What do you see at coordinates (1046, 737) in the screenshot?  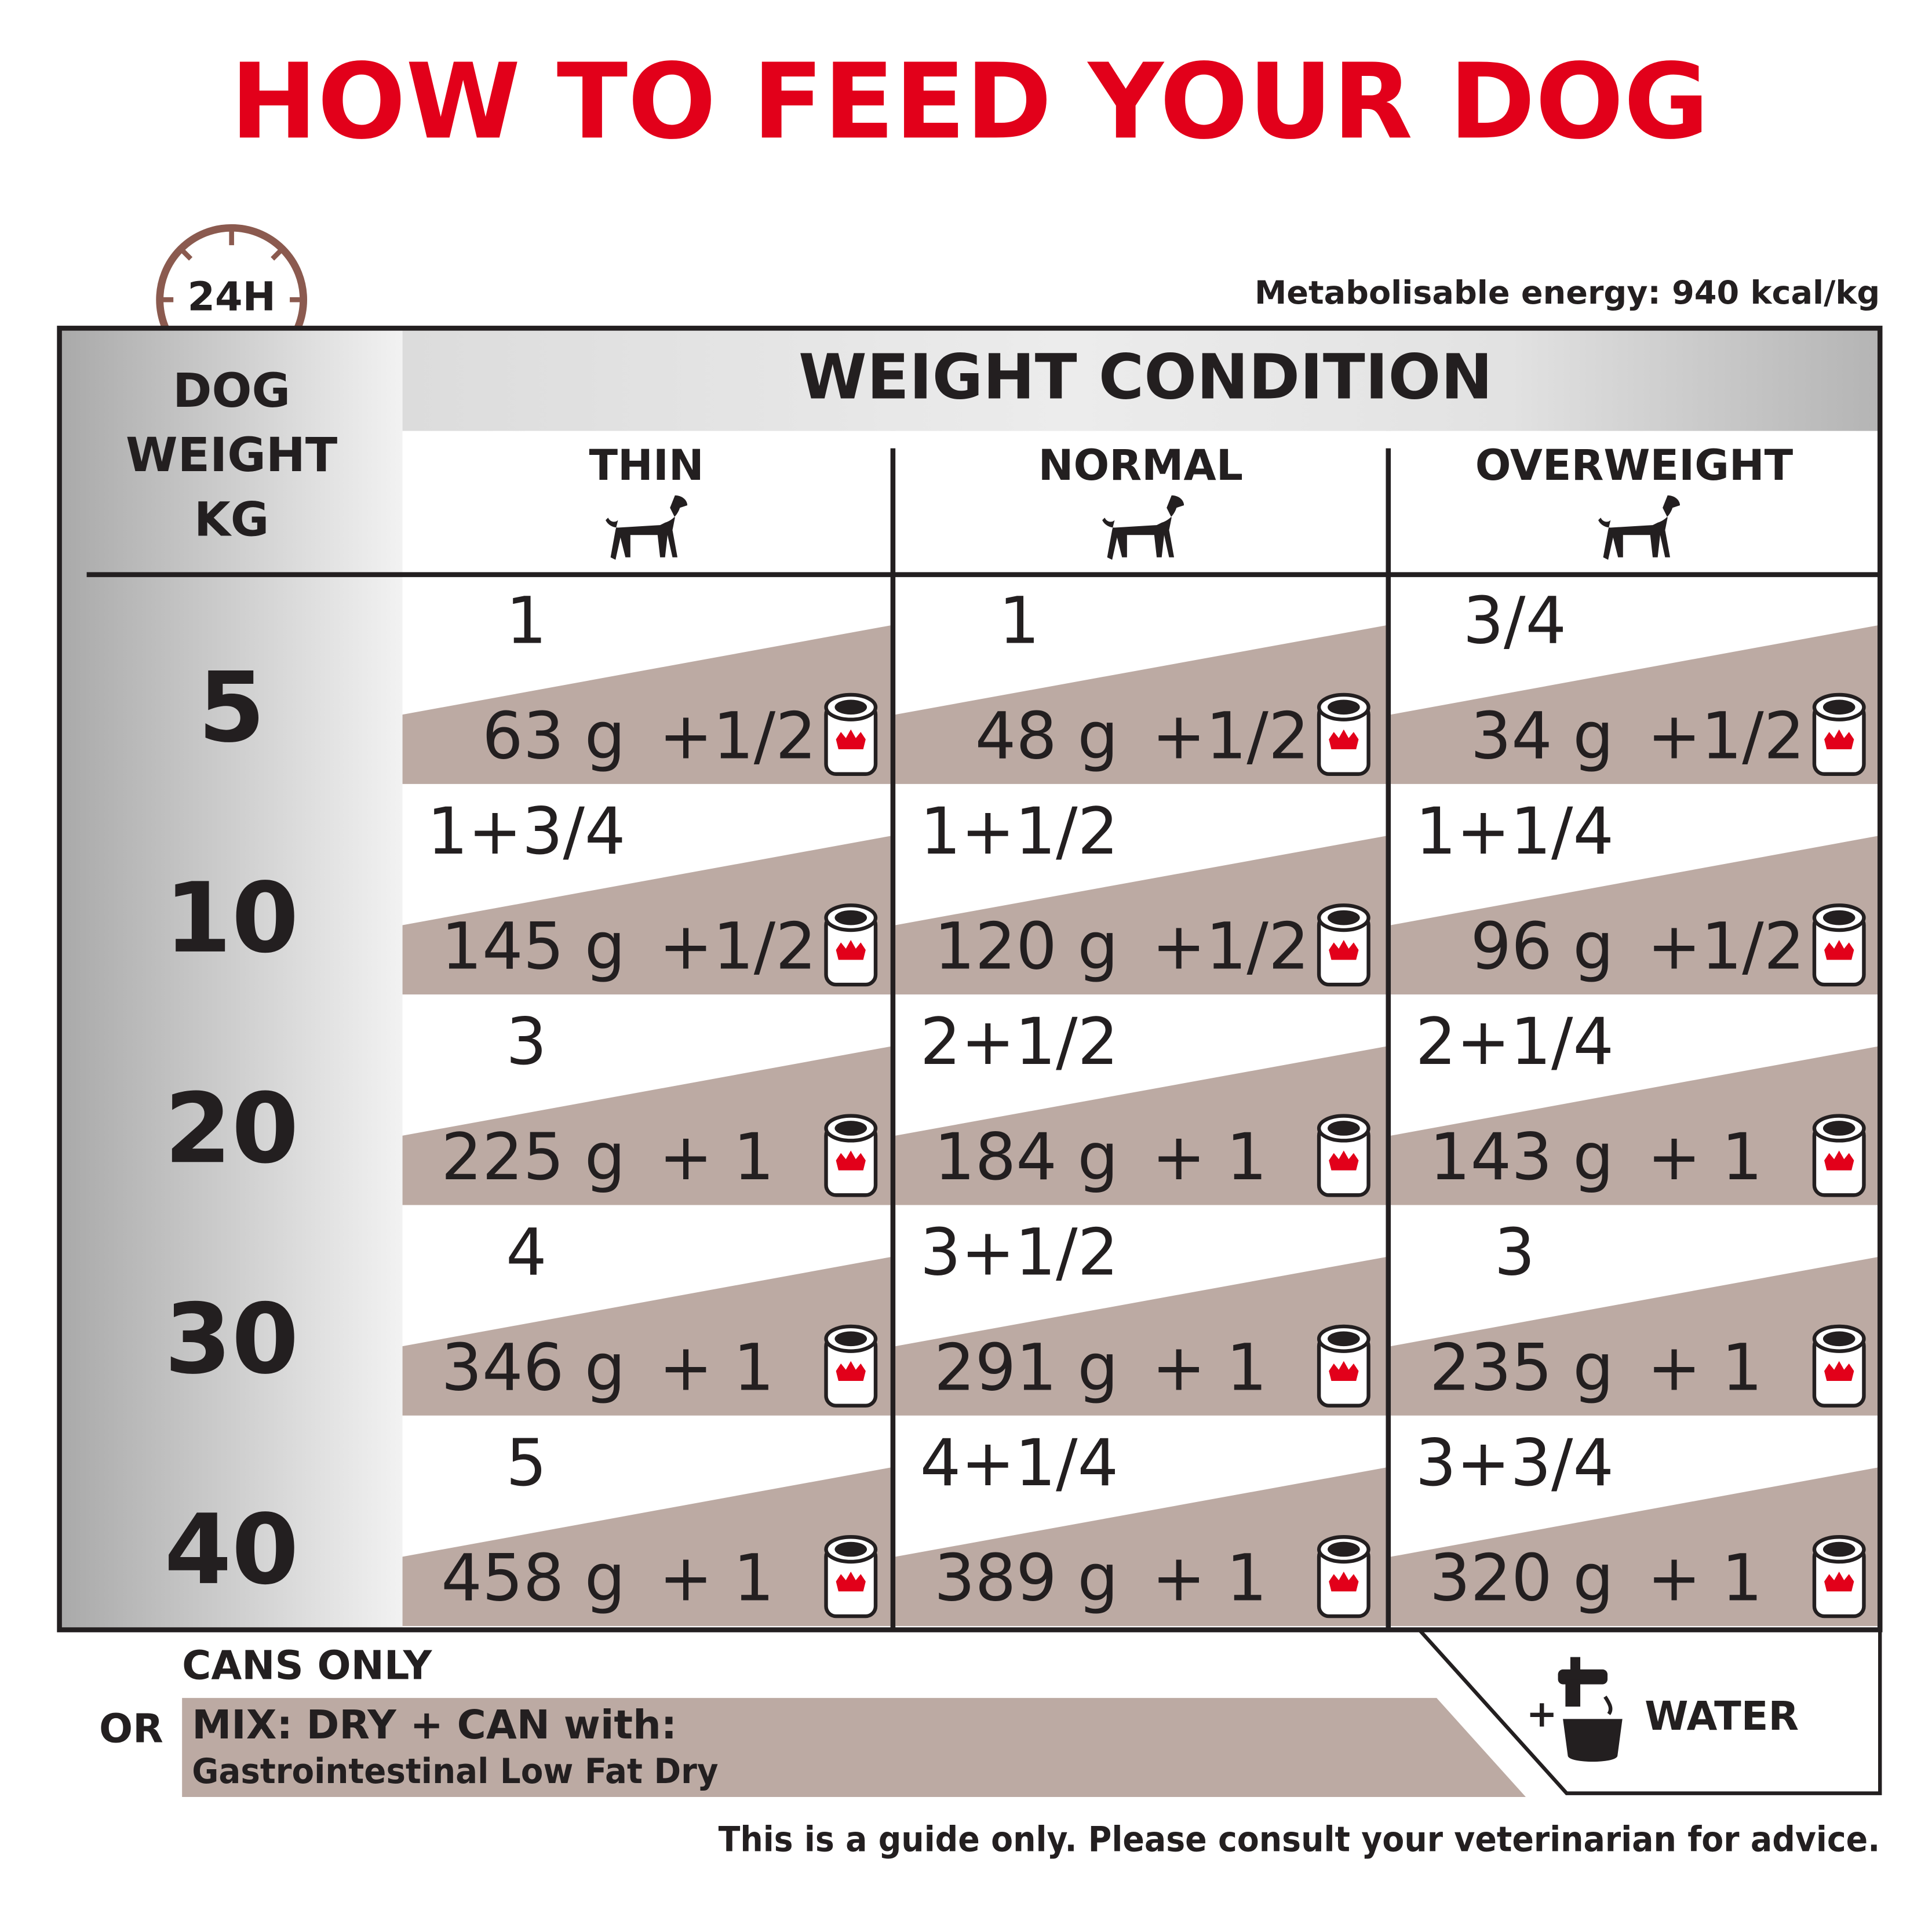 I see `can-grams: 48 g` at bounding box center [1046, 737].